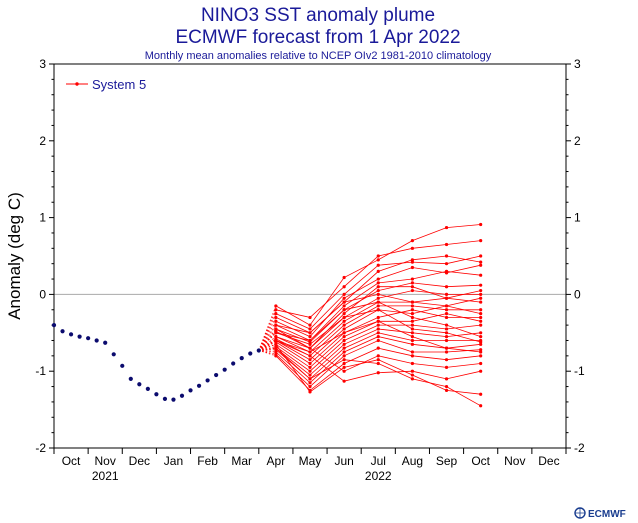 The image size is (638, 523). Describe the element at coordinates (548, 461) in the screenshot. I see `x-tick-label-month: Dec` at that location.